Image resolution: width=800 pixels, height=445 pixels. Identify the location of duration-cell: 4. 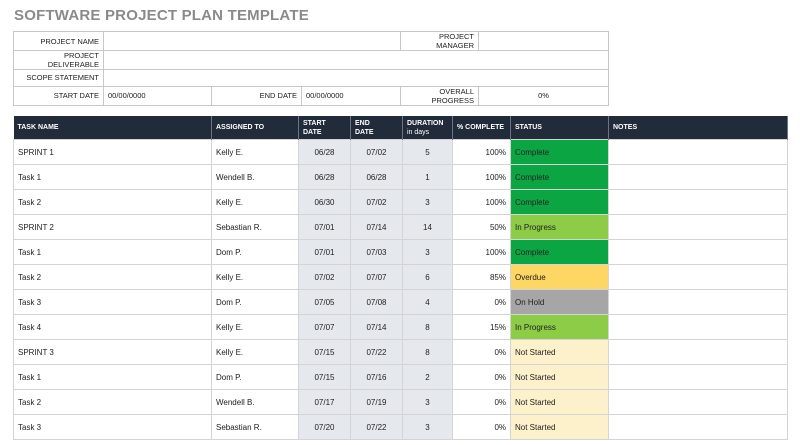
(427, 302).